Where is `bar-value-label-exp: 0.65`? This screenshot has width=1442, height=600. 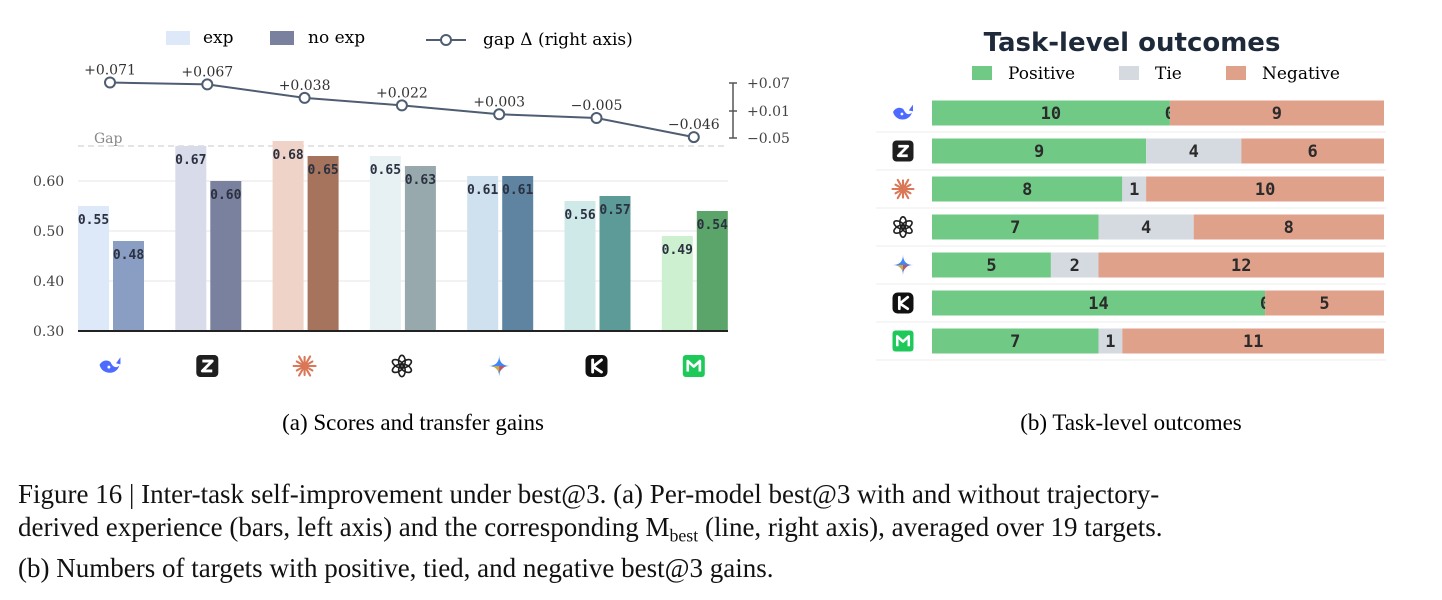
bar-value-label-exp: 0.65 is located at coordinates (385, 170).